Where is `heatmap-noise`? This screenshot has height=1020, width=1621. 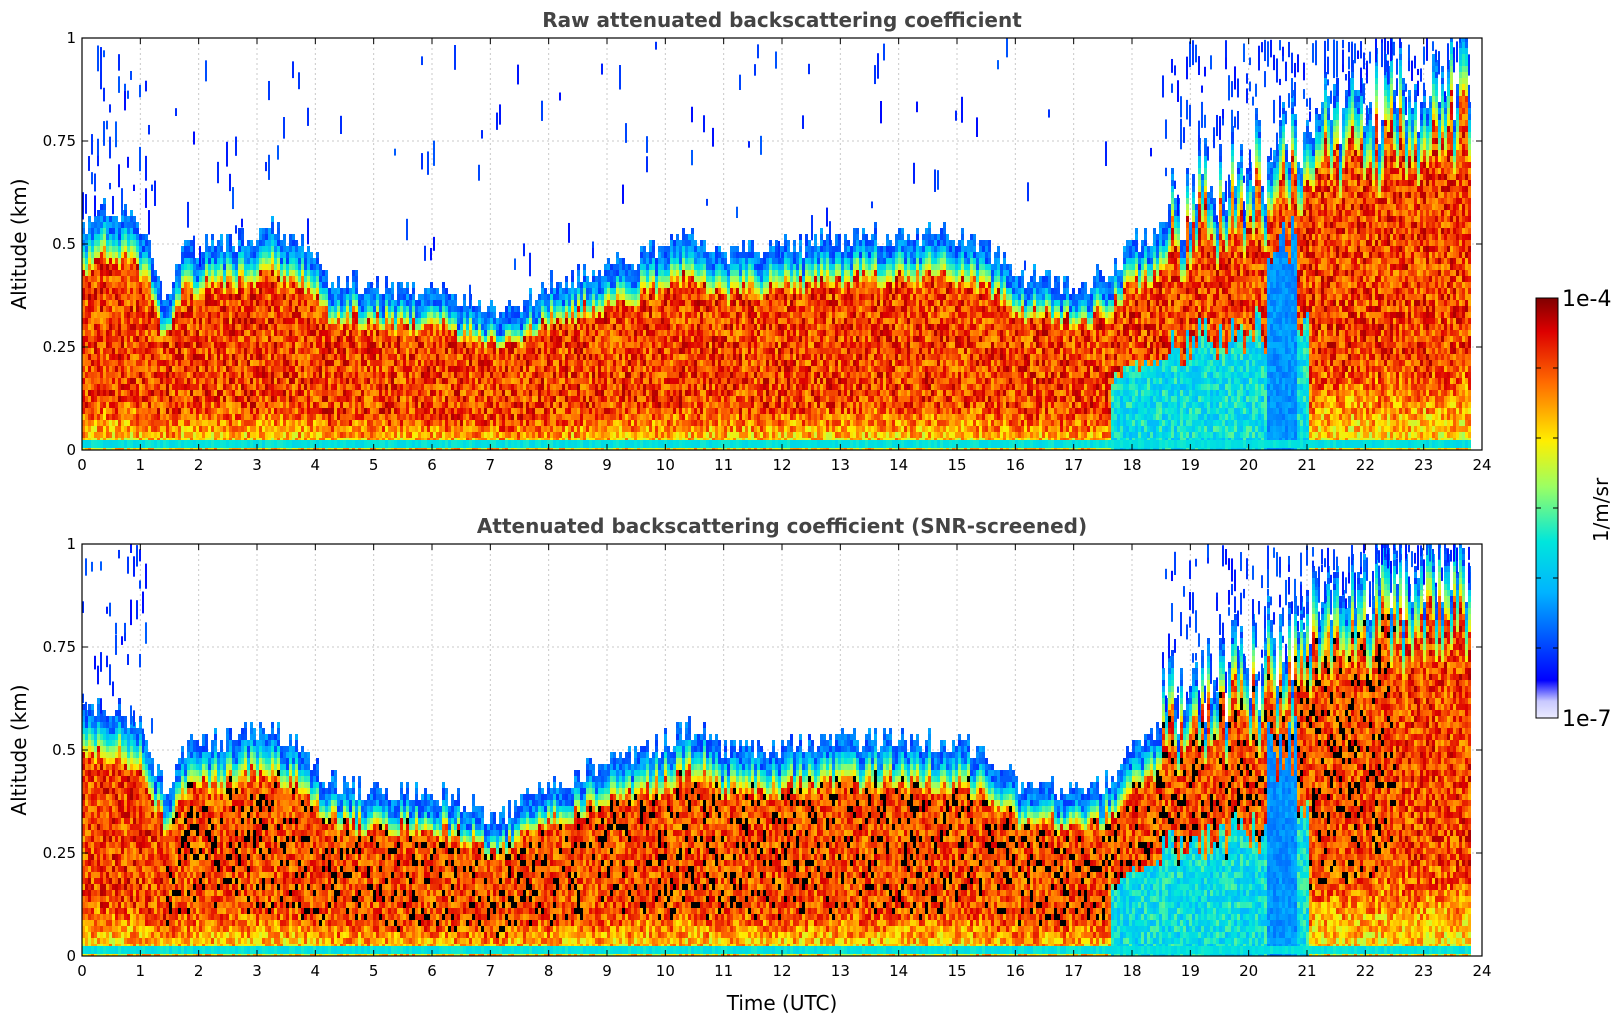 heatmap-noise is located at coordinates (98, 58).